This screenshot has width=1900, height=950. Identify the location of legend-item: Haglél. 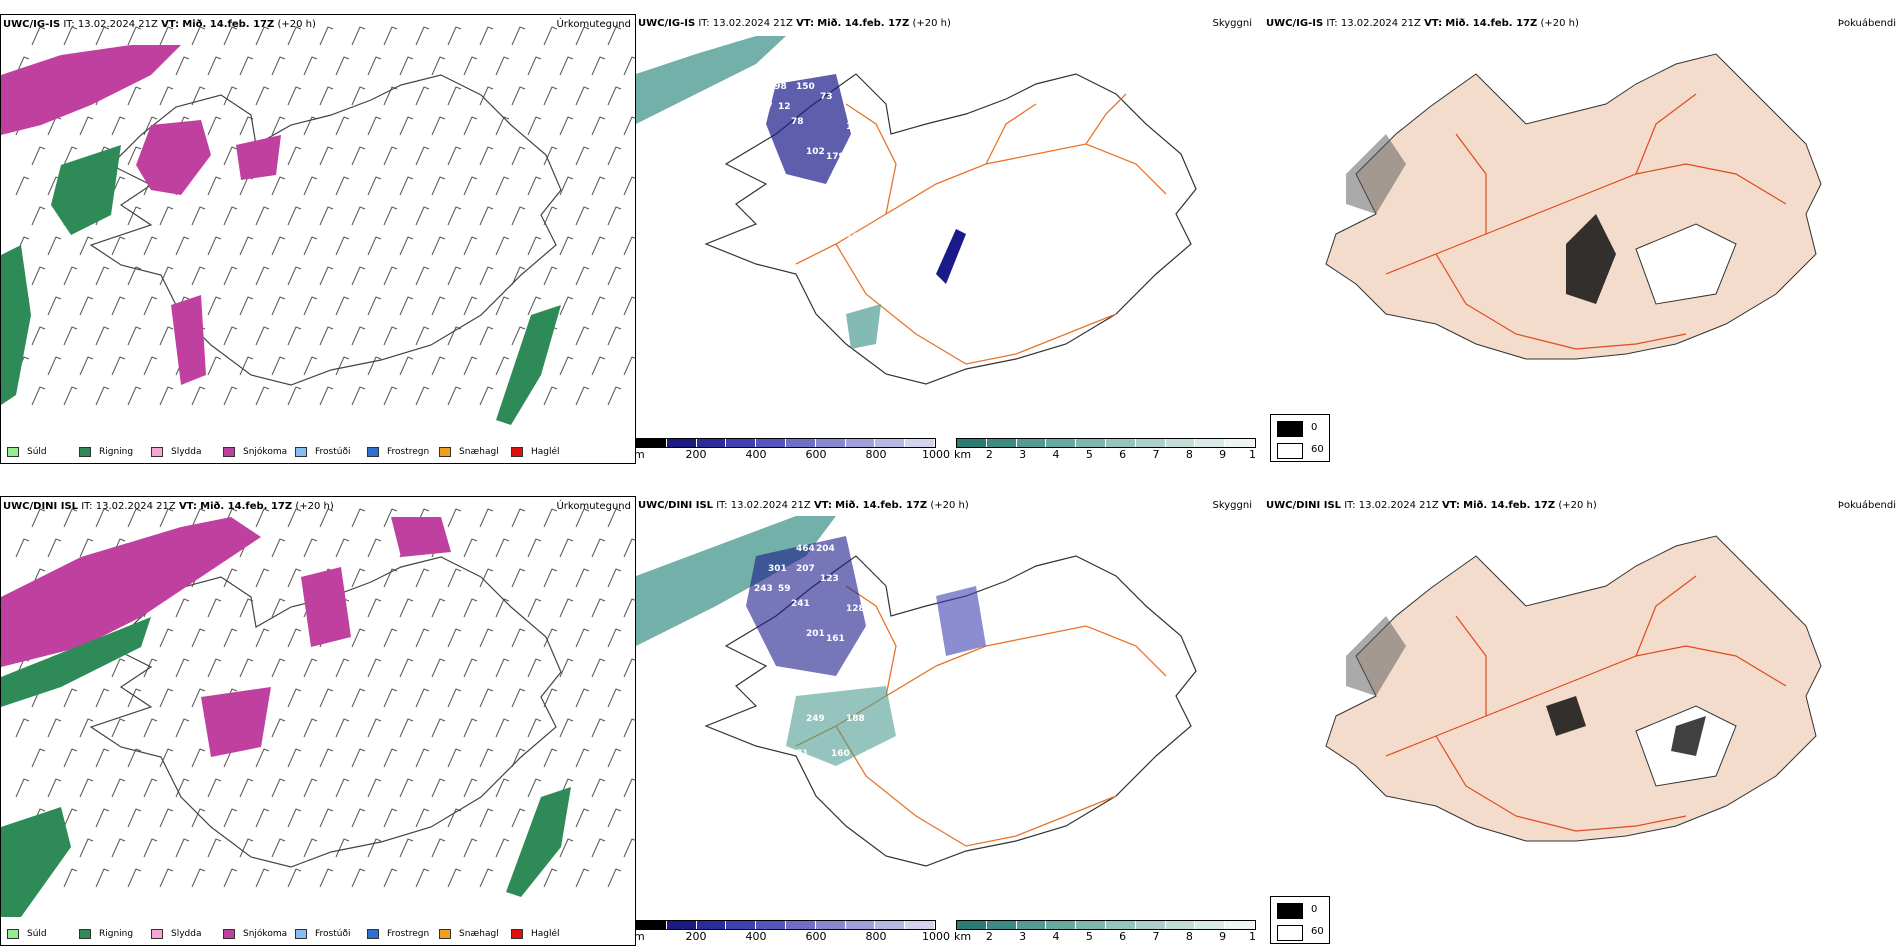
(547, 452).